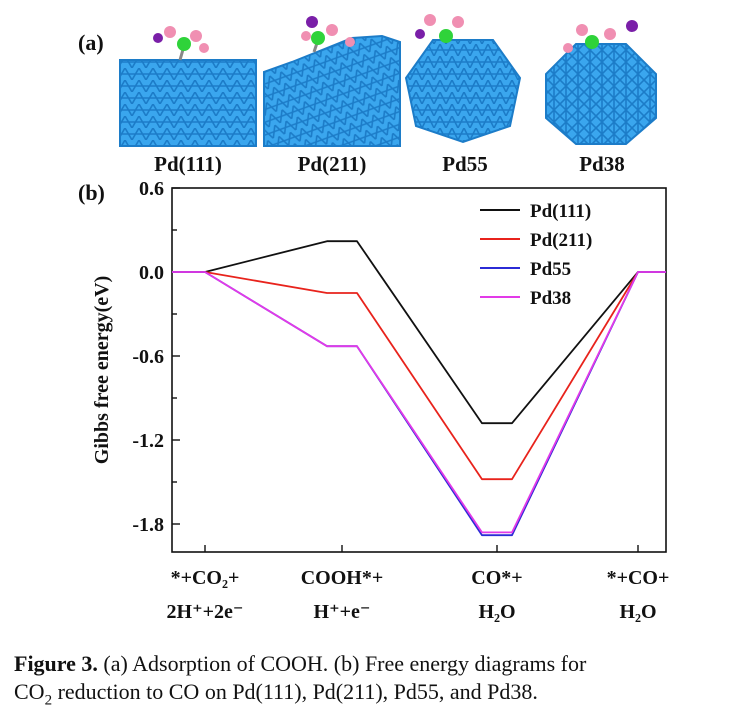  I want to click on caption-line2-pre: CO, so click(29, 691).